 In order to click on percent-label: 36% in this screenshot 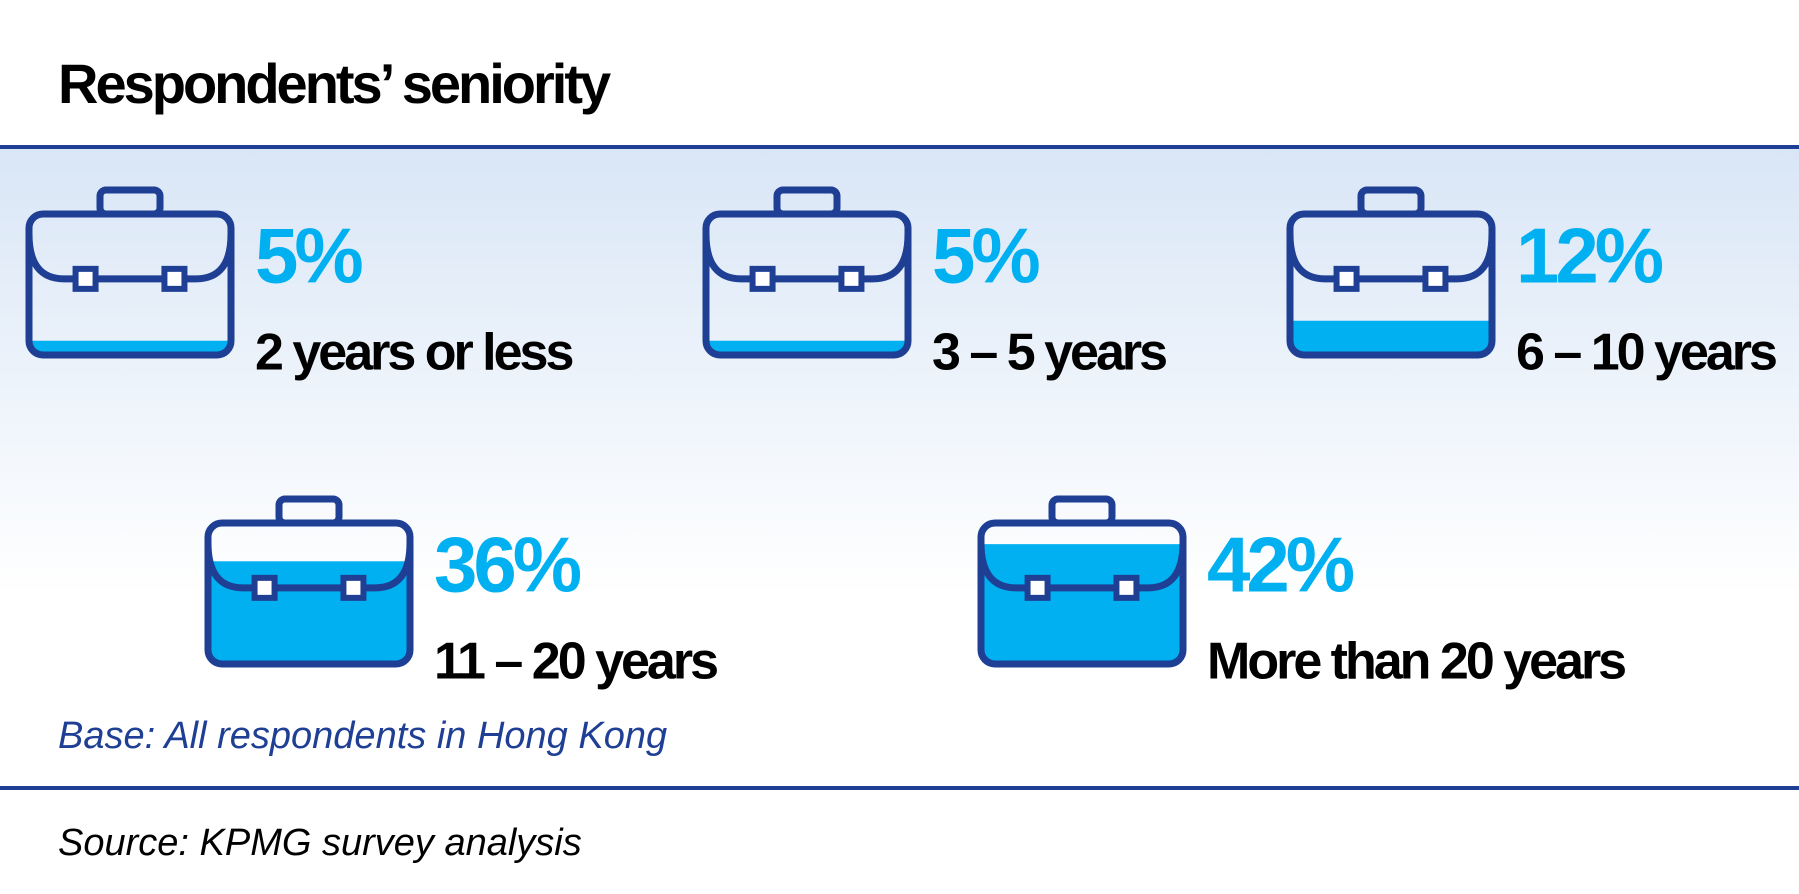, I will do `click(507, 565)`.